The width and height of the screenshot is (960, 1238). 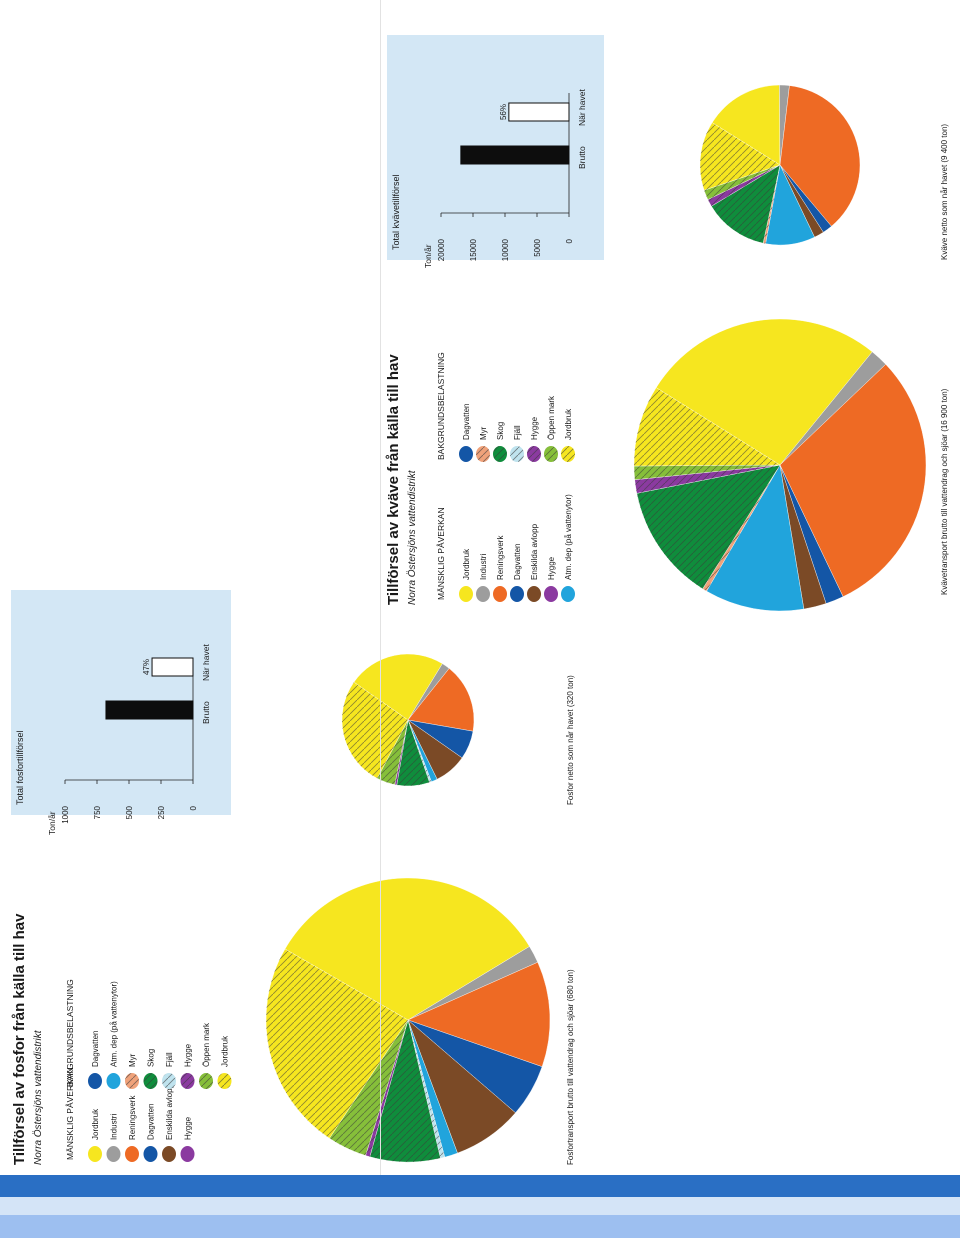 I want to click on n-bar-bar-label: 56%, so click(x=503, y=112).